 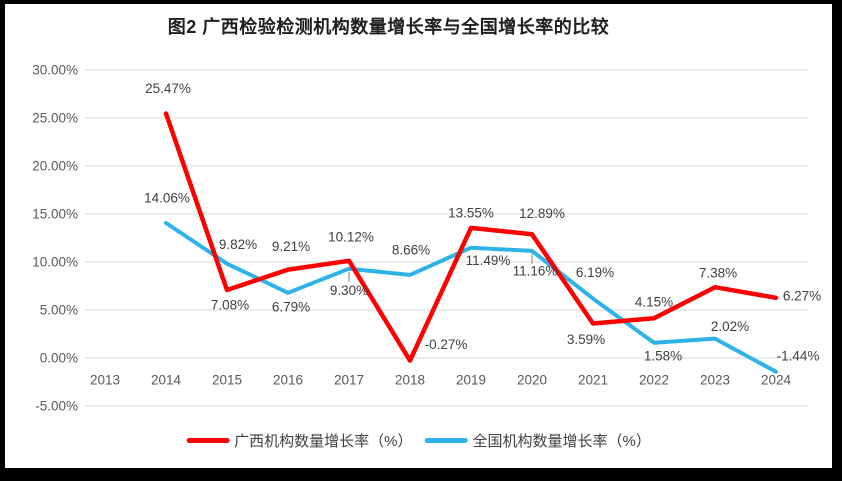 What do you see at coordinates (227, 380) in the screenshot?
I see `x-axis-tick-label: 2015` at bounding box center [227, 380].